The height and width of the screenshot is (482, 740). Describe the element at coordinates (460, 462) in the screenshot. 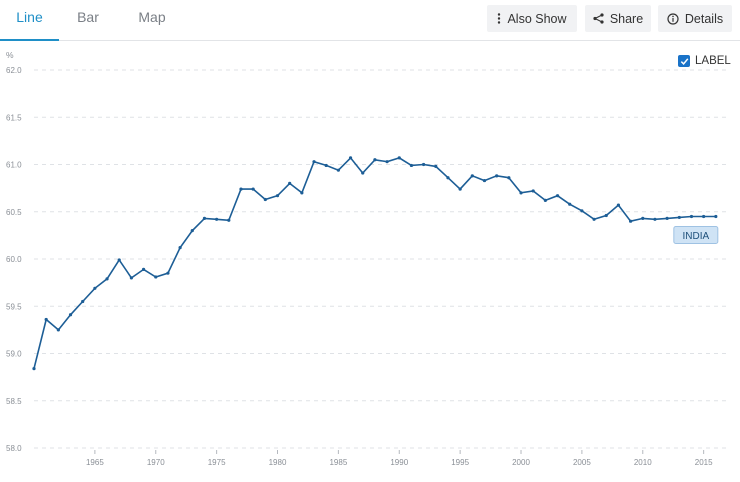

I see `x-tick-label: 1995` at that location.